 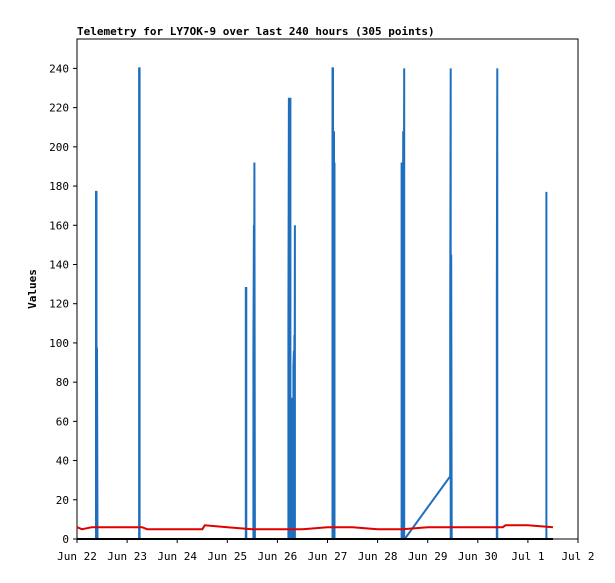 I want to click on y-tick-label: 120, so click(x=59, y=304).